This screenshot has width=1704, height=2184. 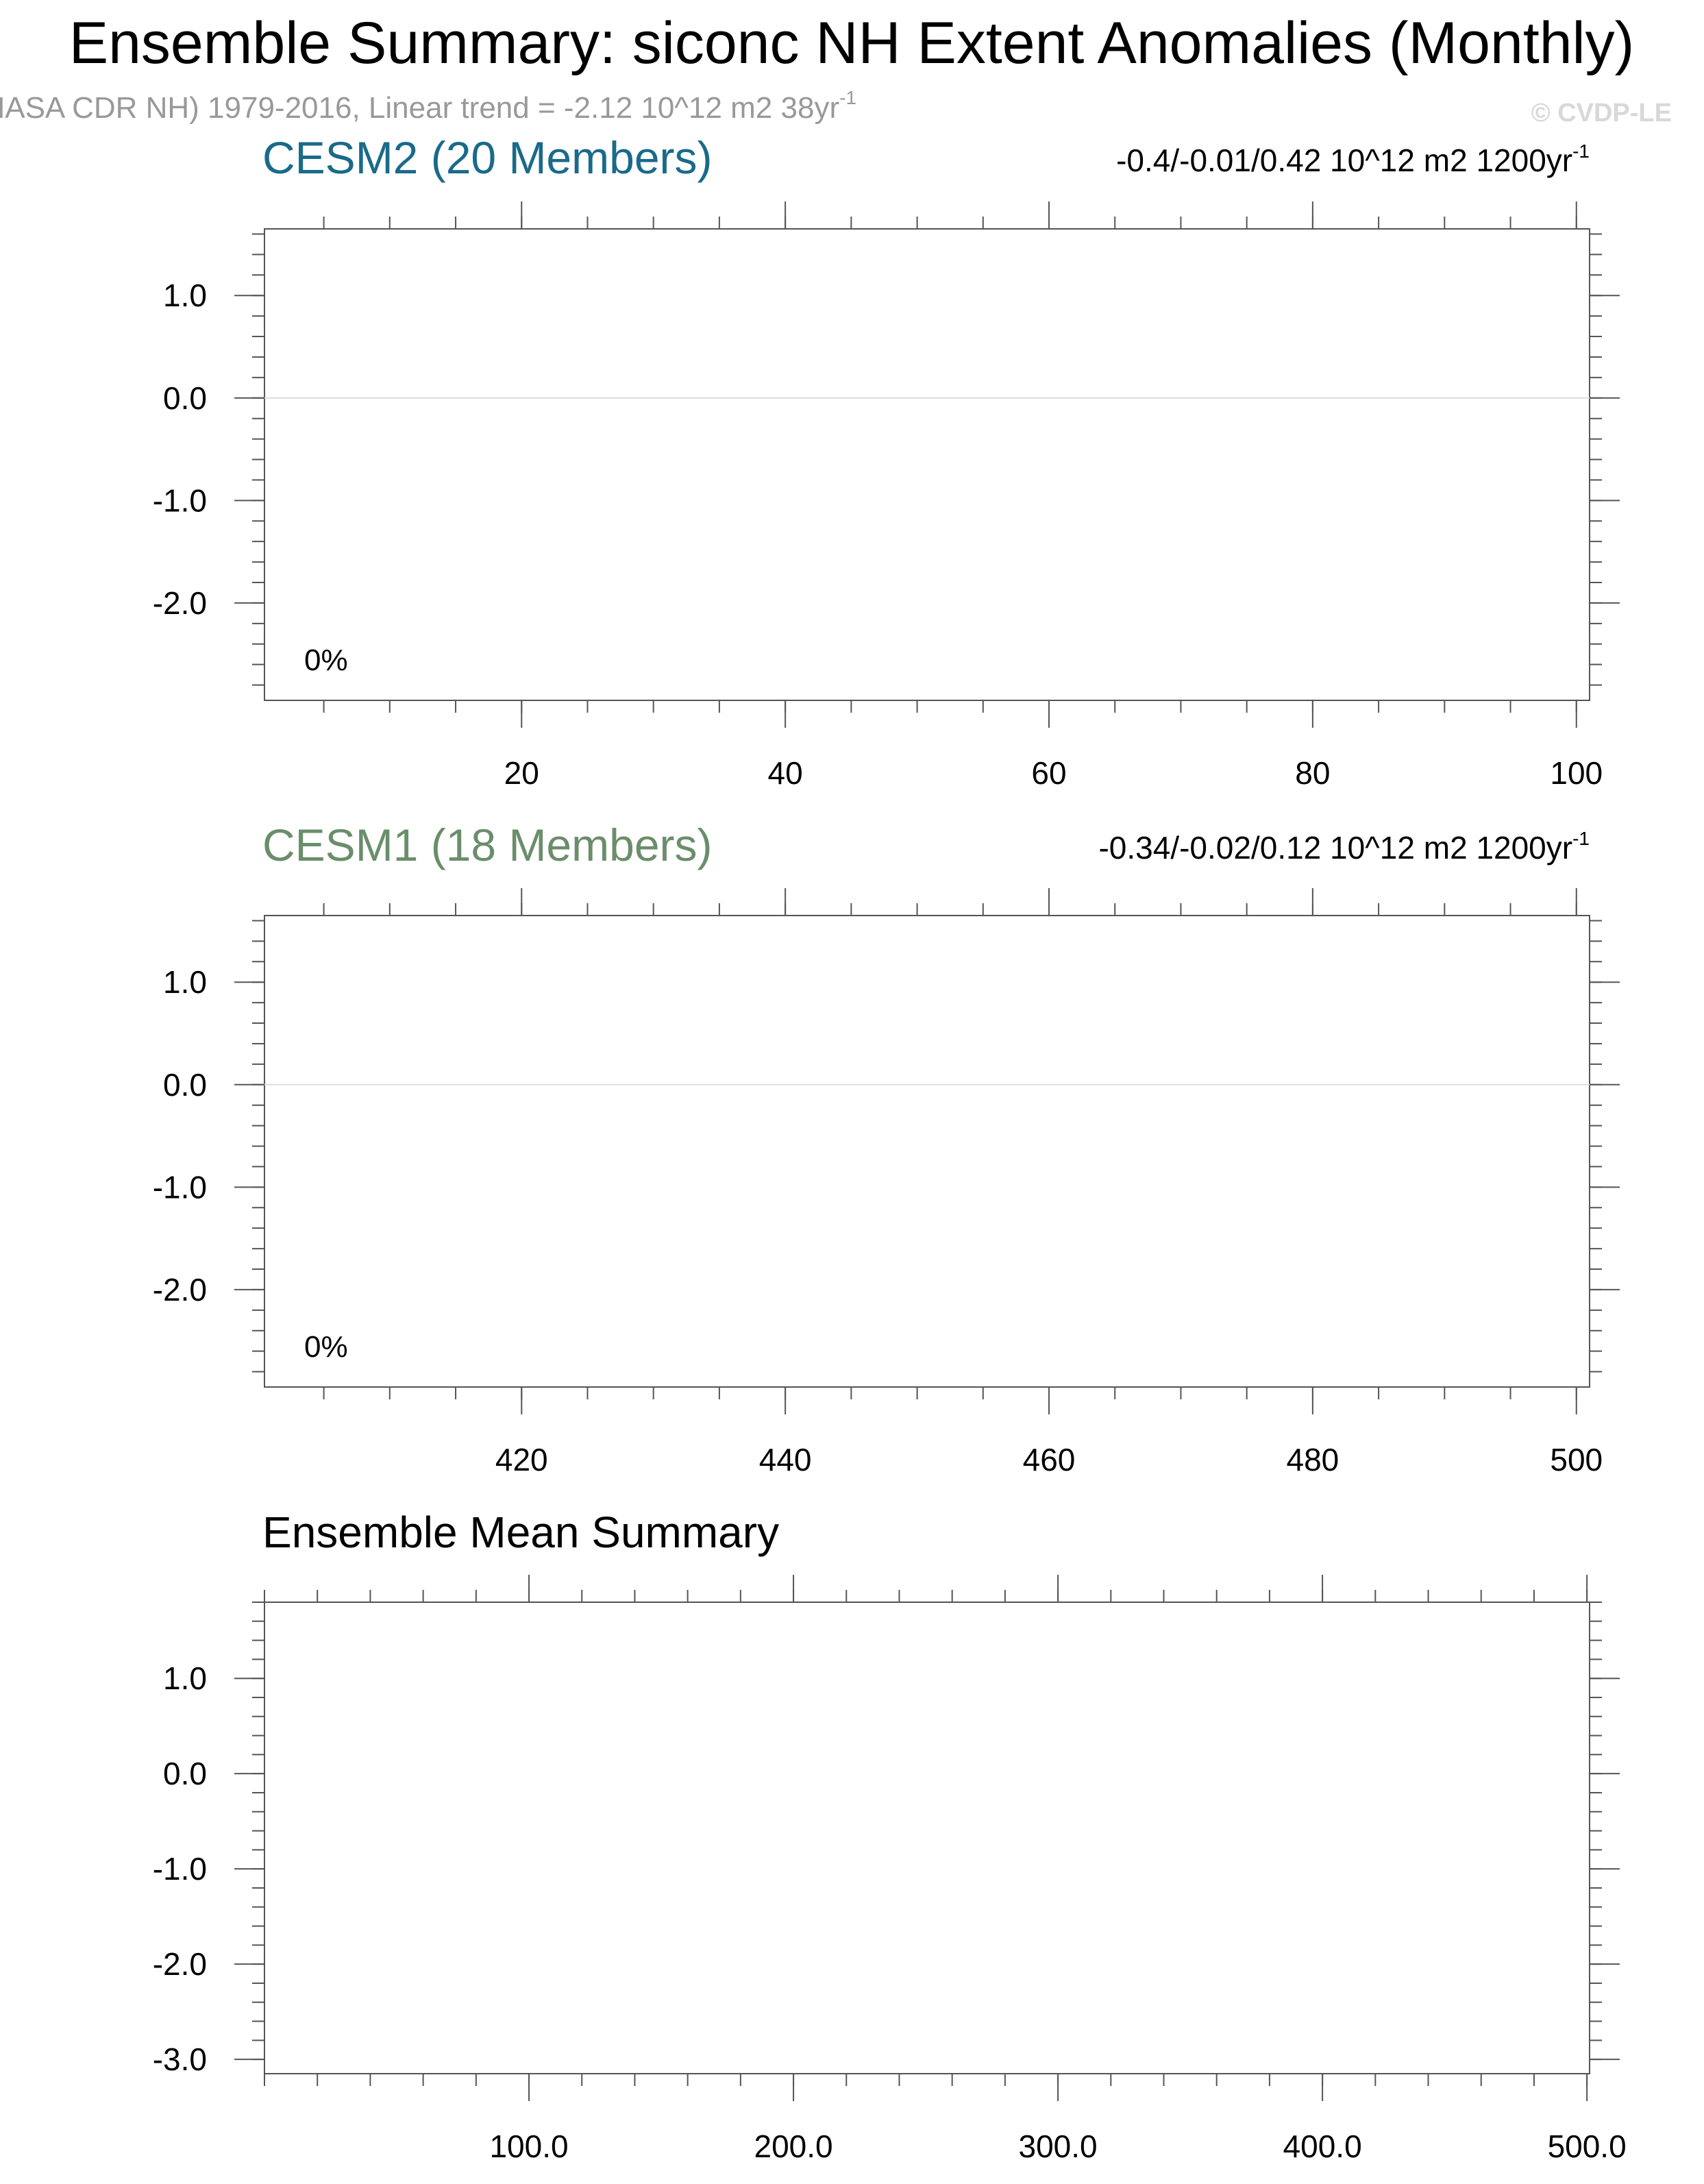 I want to click on panel-title: CESM1 (18 Members), so click(x=488, y=845).